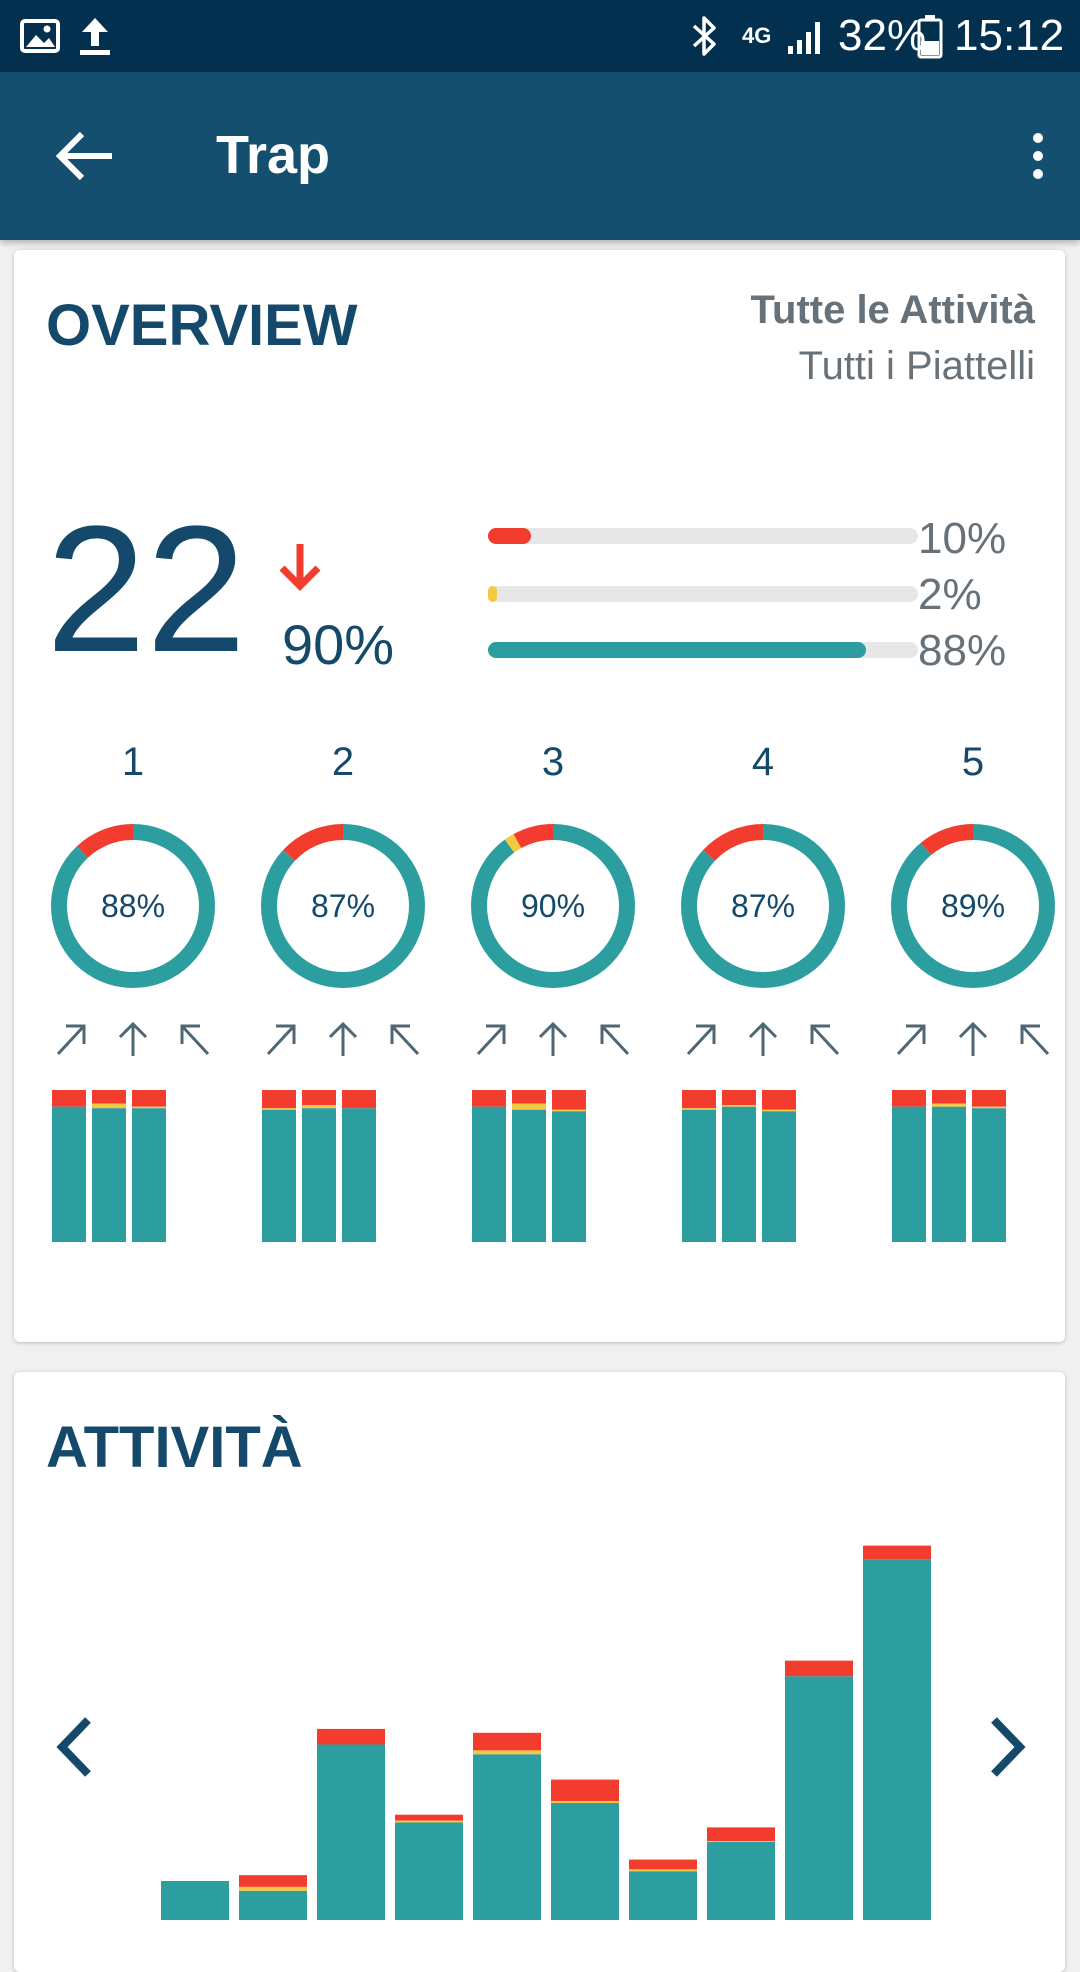 The width and height of the screenshot is (1080, 1972). What do you see at coordinates (343, 1010) in the screenshot?
I see `stand-2: 2 87%` at bounding box center [343, 1010].